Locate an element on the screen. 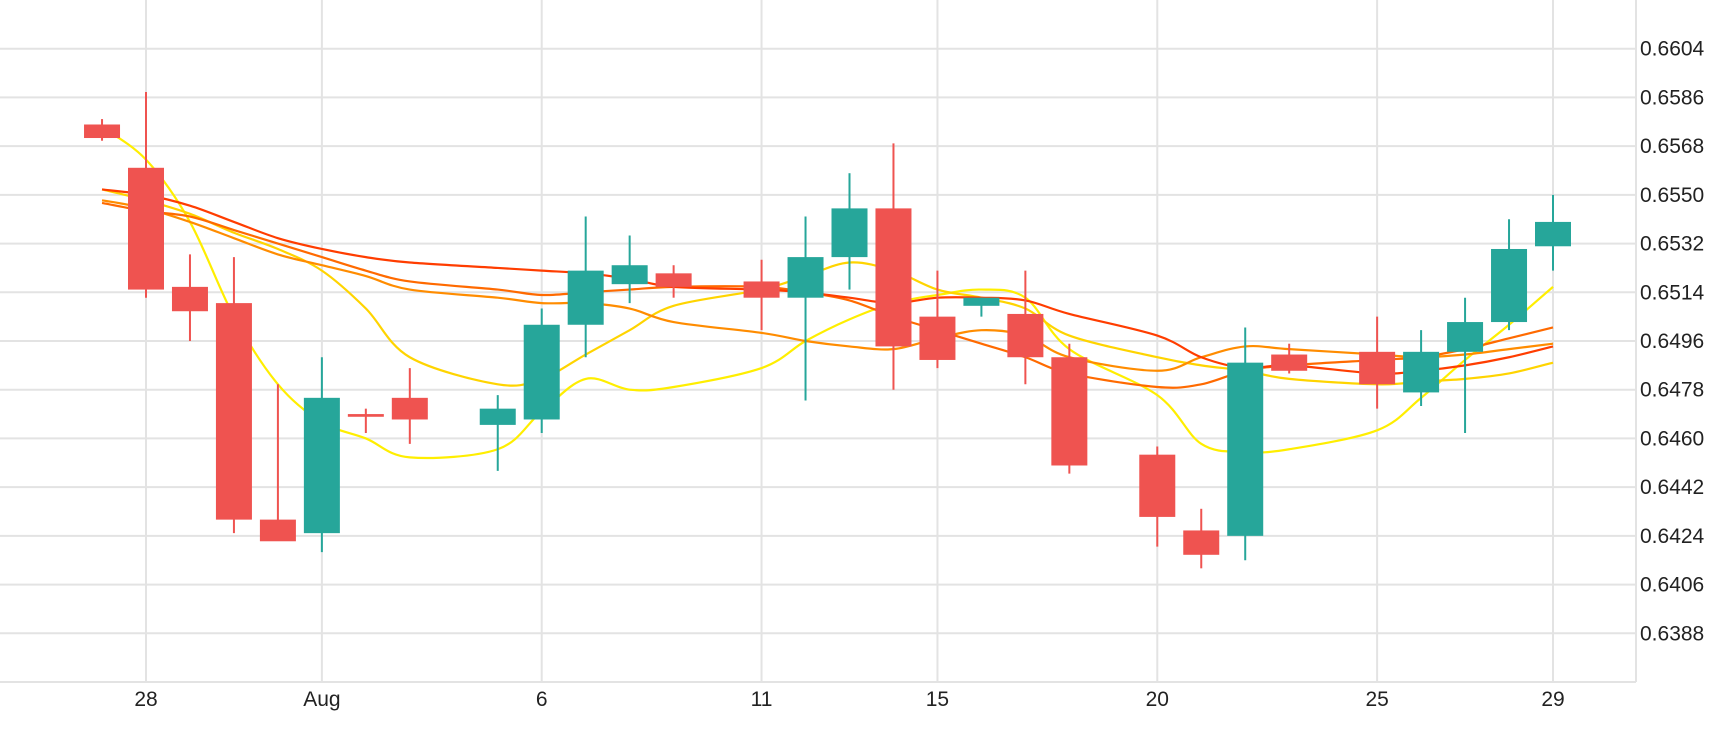  x-tick-label: 11 is located at coordinates (762, 699).